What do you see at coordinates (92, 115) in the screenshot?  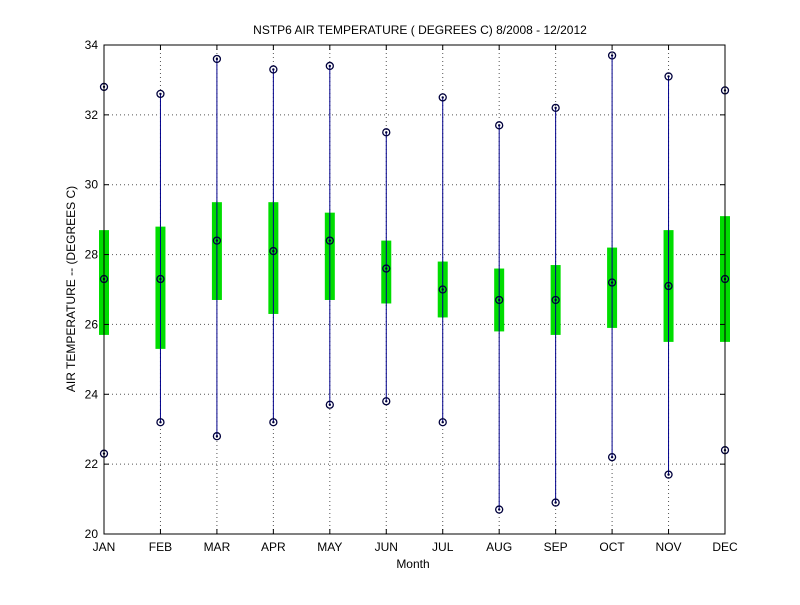 I see `y-tick-label: 32` at bounding box center [92, 115].